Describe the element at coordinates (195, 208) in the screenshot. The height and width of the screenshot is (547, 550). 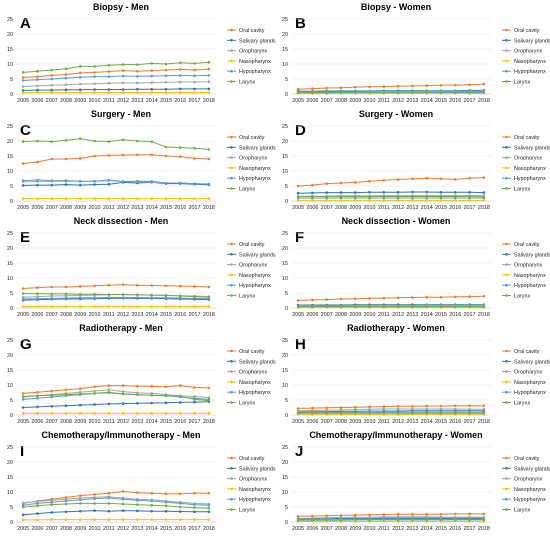
I see `x-tick-label: 2017` at that location.